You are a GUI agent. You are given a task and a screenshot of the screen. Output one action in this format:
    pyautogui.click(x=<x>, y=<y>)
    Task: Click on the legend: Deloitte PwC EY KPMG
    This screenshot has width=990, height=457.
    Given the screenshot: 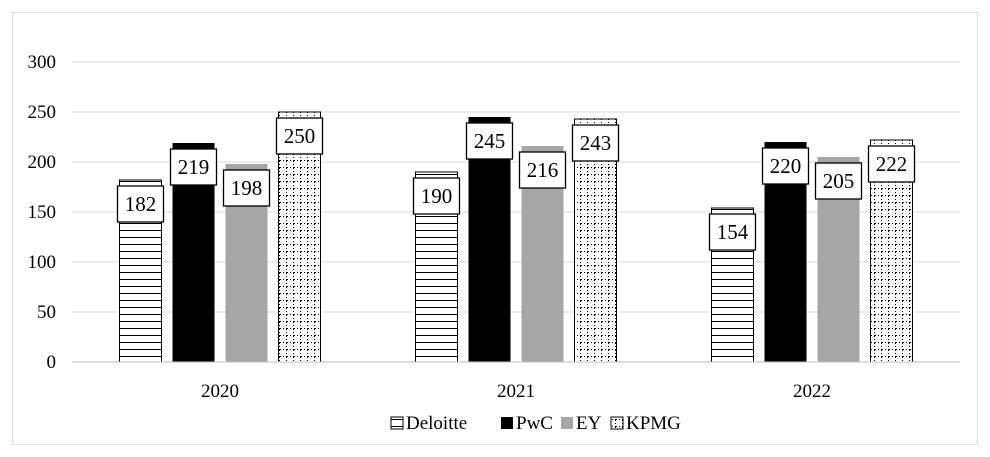 What is the action you would take?
    pyautogui.click(x=535, y=423)
    